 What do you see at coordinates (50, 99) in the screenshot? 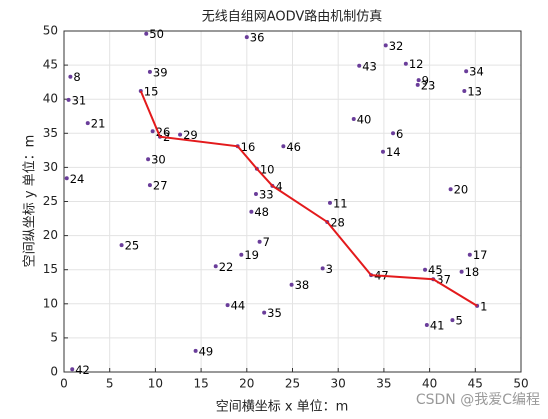
I see `y-tick-label: 40` at bounding box center [50, 99].